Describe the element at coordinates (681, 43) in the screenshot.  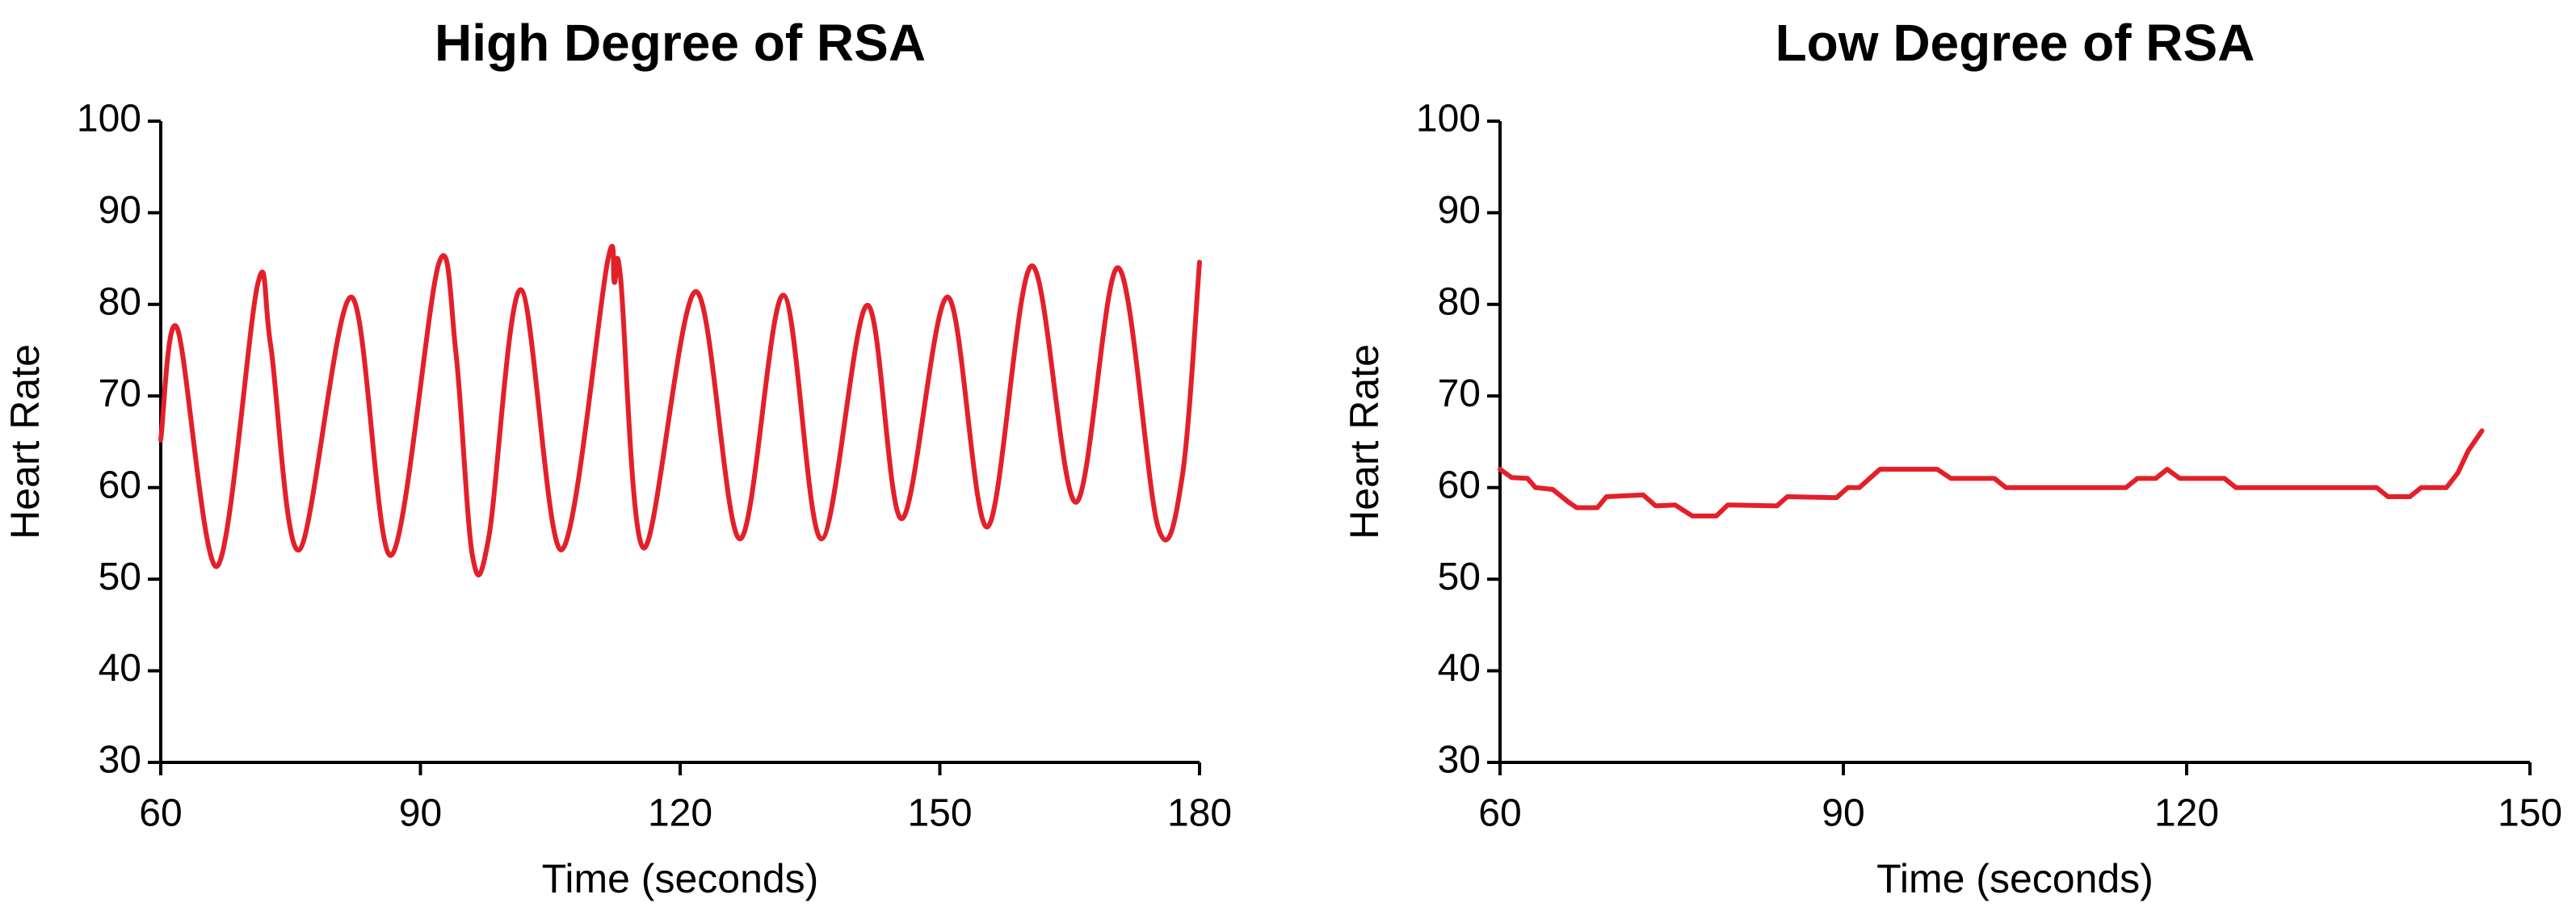
I see `chart-title: High Degree of RSA` at that location.